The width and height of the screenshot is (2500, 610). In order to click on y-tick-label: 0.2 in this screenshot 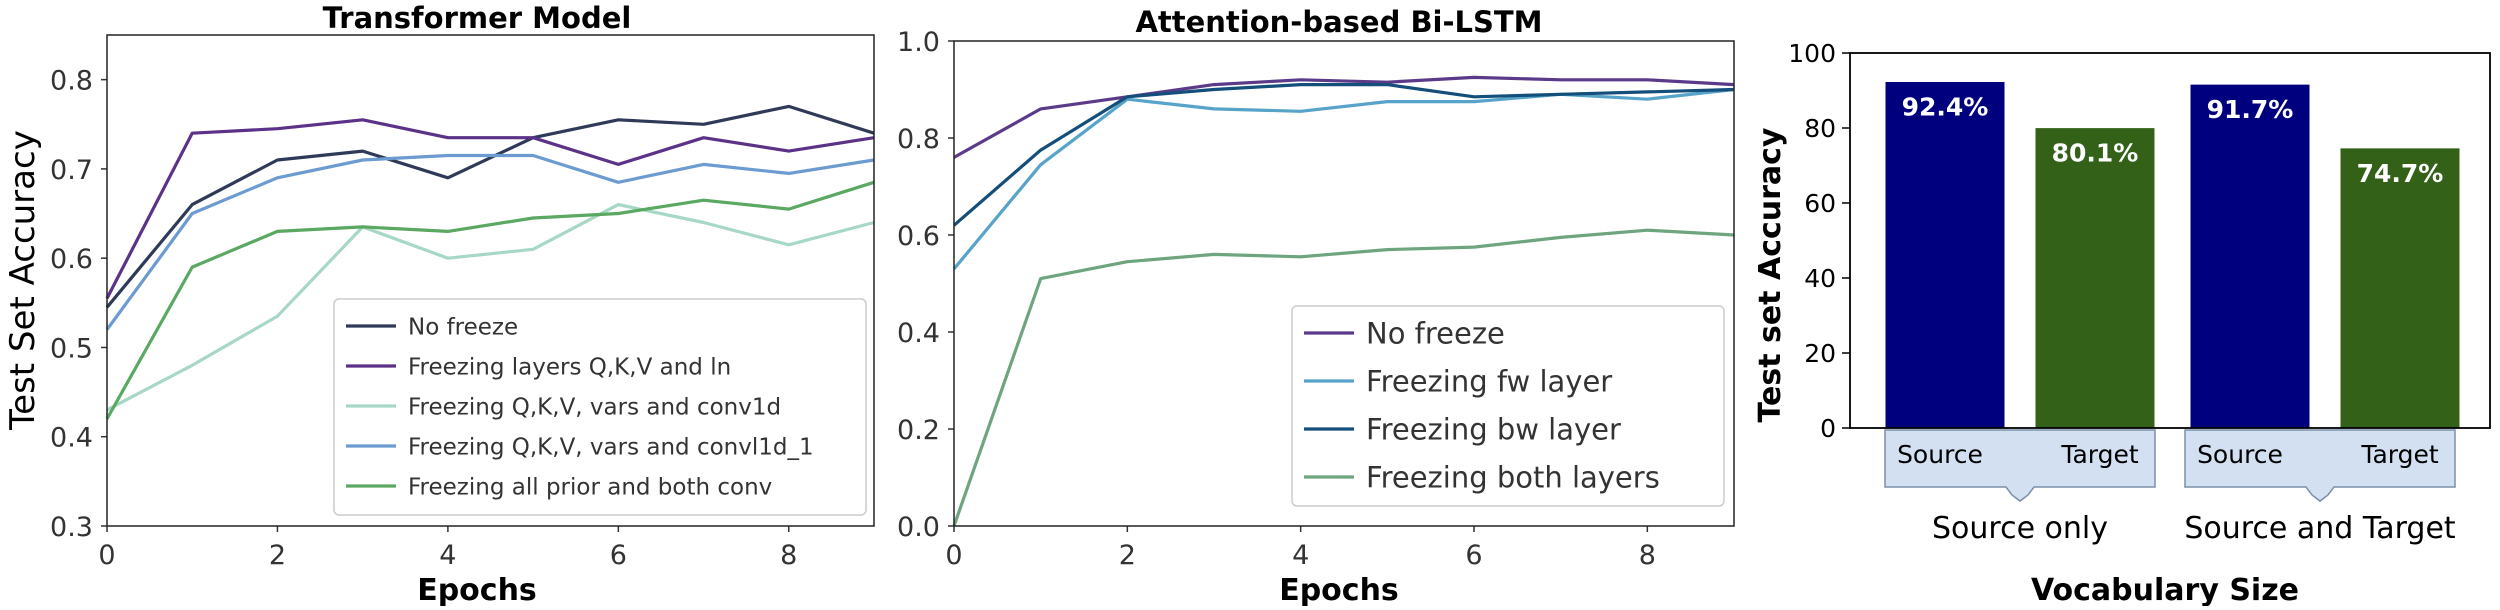, I will do `click(918, 430)`.